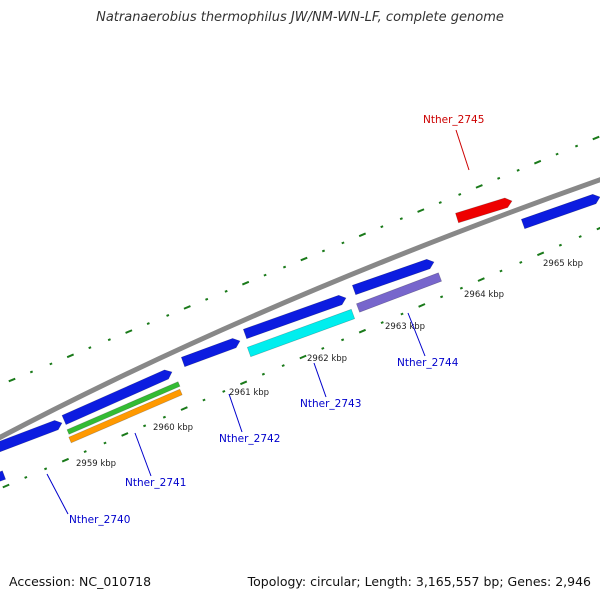  What do you see at coordinates (3, 476) in the screenshot?
I see `gene-arrow-left-edge` at bounding box center [3, 476].